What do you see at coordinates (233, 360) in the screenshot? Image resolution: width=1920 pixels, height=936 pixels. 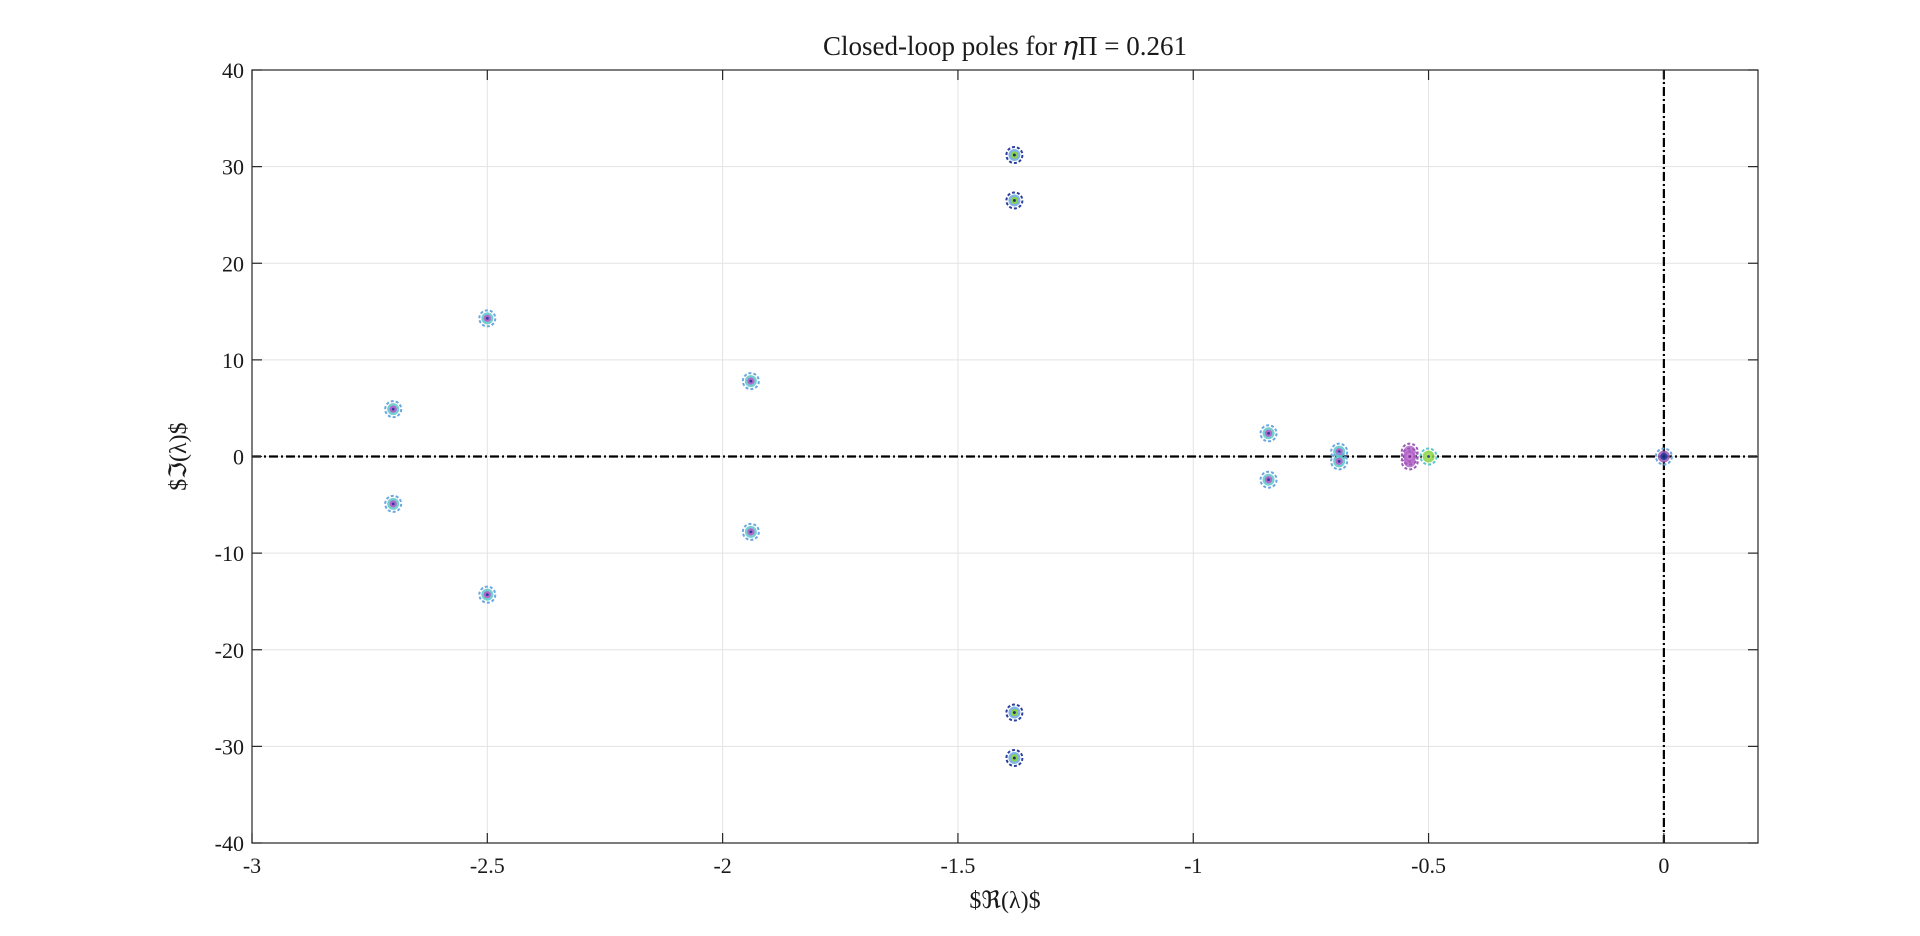 I see `y-tick-label: 10` at bounding box center [233, 360].